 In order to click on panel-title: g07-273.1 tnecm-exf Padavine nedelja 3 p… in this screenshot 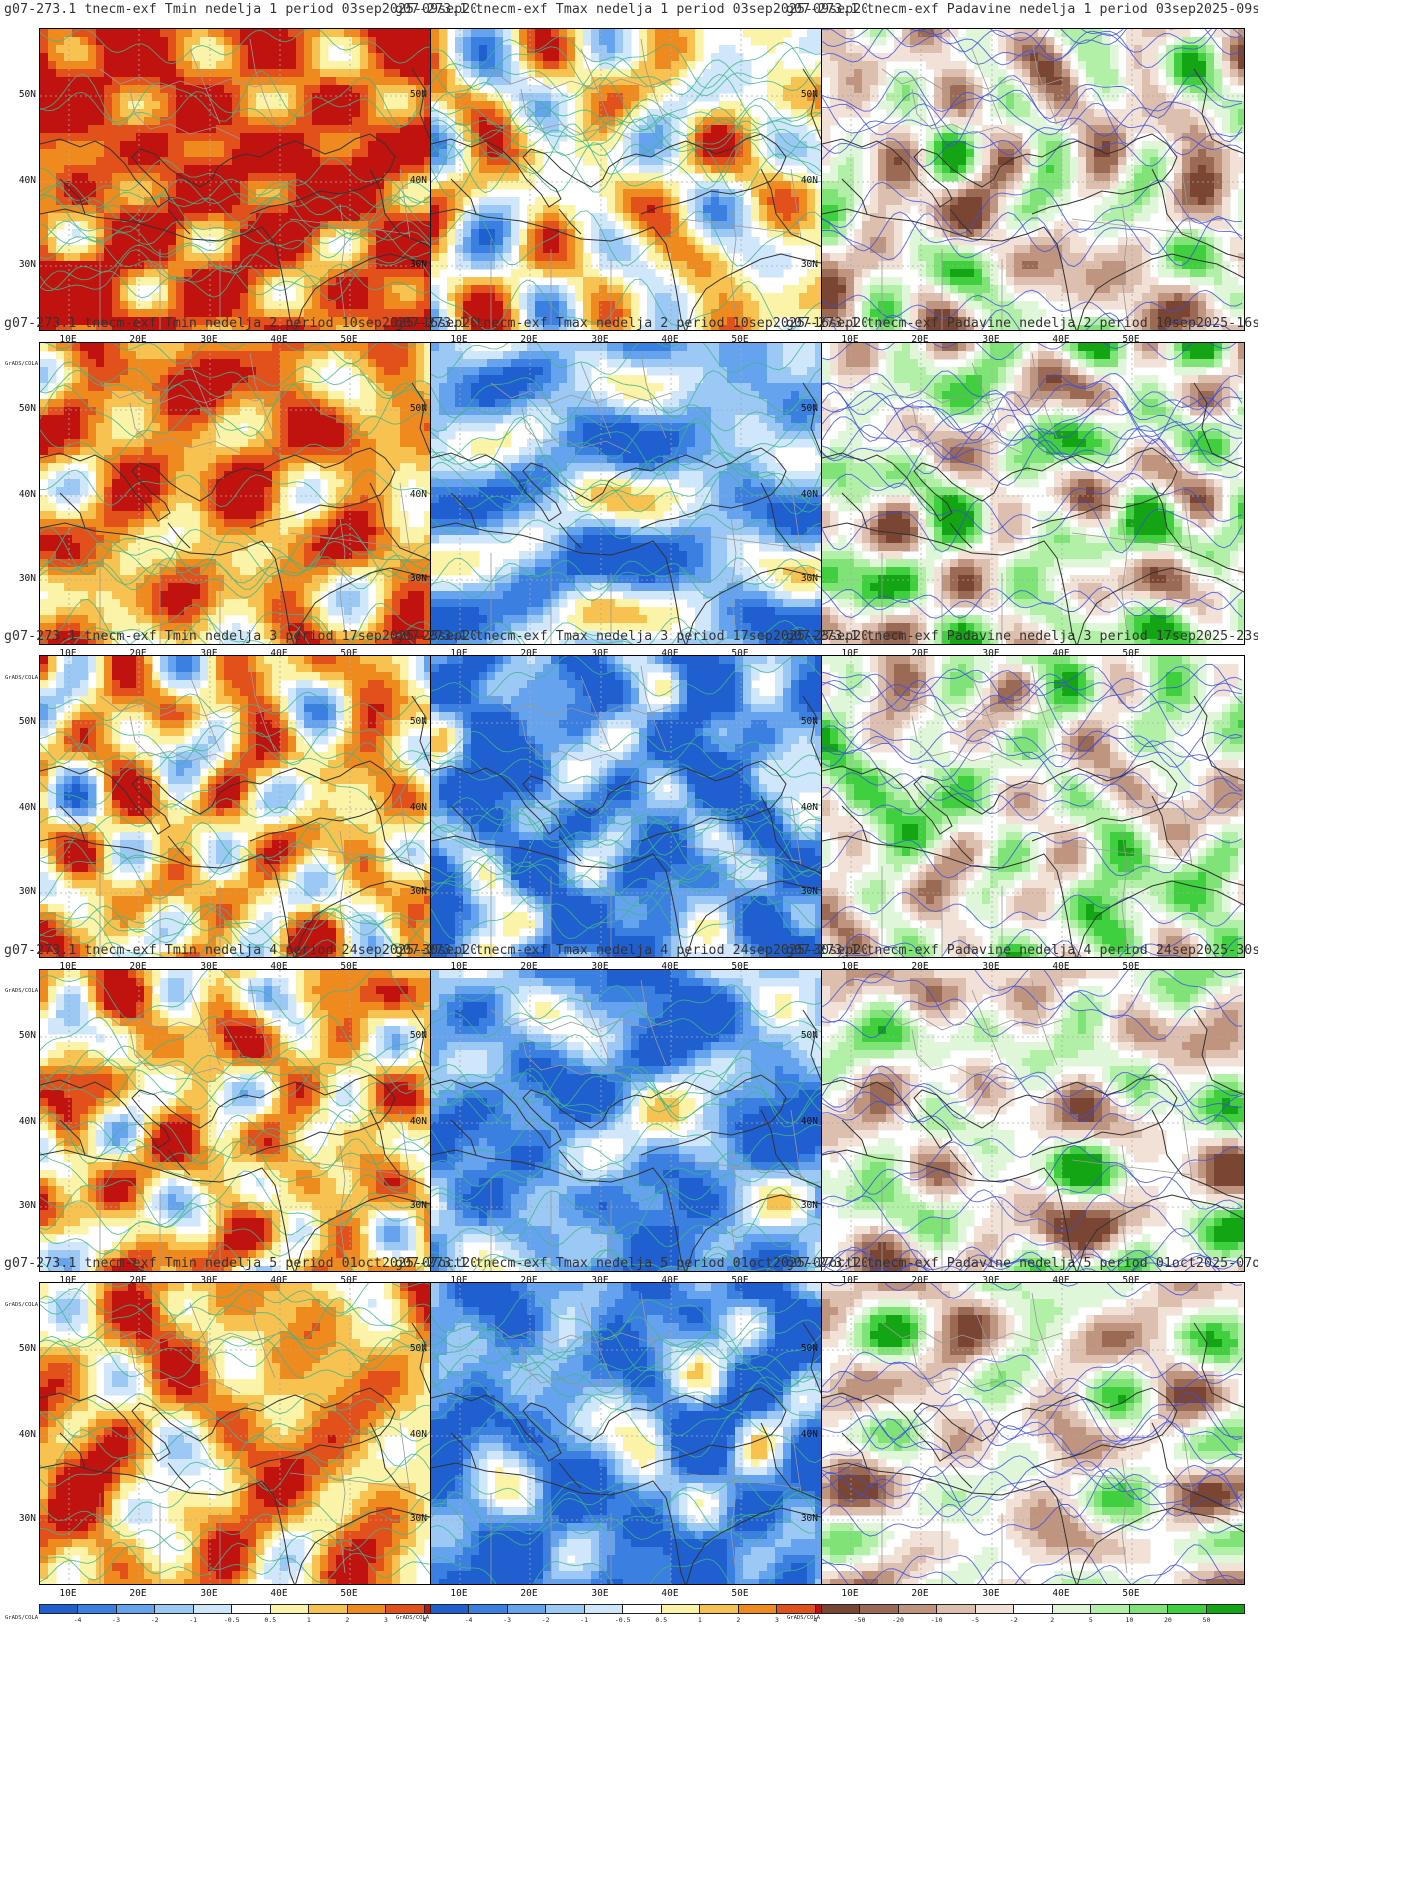, I will do `click(1022, 639)`.